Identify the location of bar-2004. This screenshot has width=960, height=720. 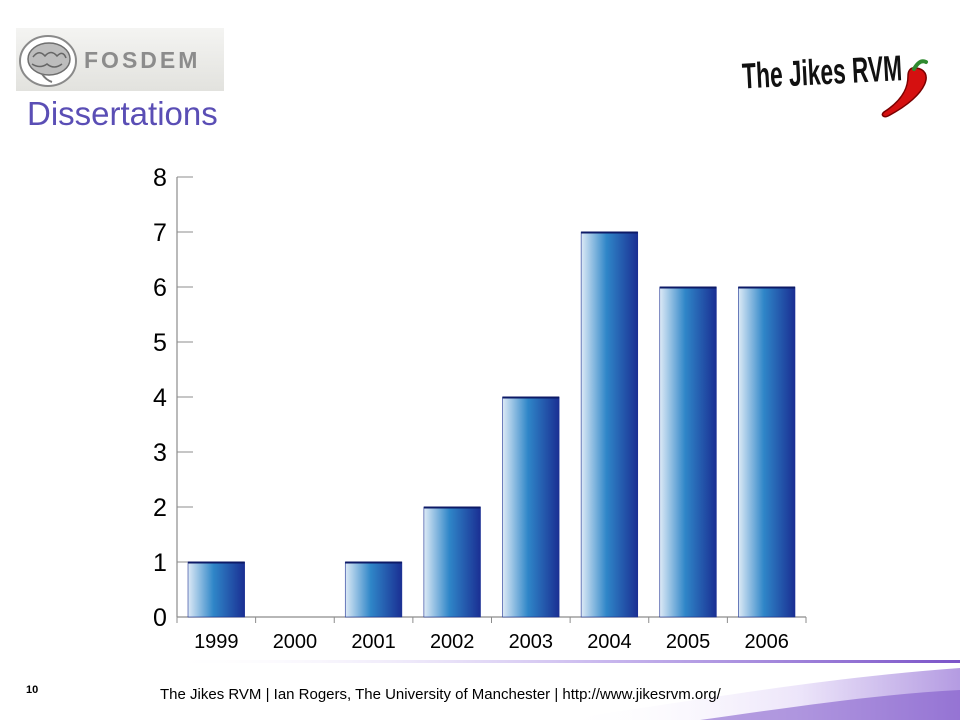
(609, 424).